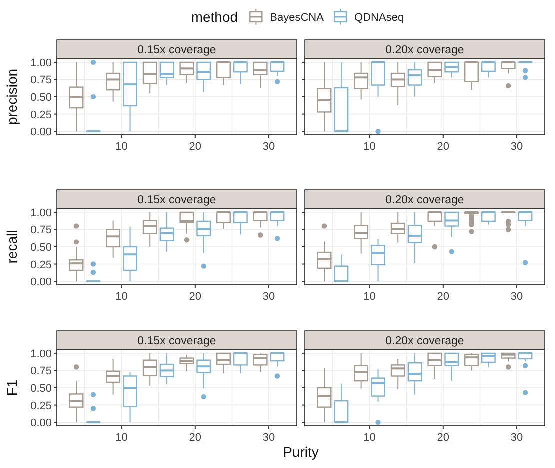 The image size is (555, 468). What do you see at coordinates (297, 18) in the screenshot?
I see `legend-label: BayesCNA` at bounding box center [297, 18].